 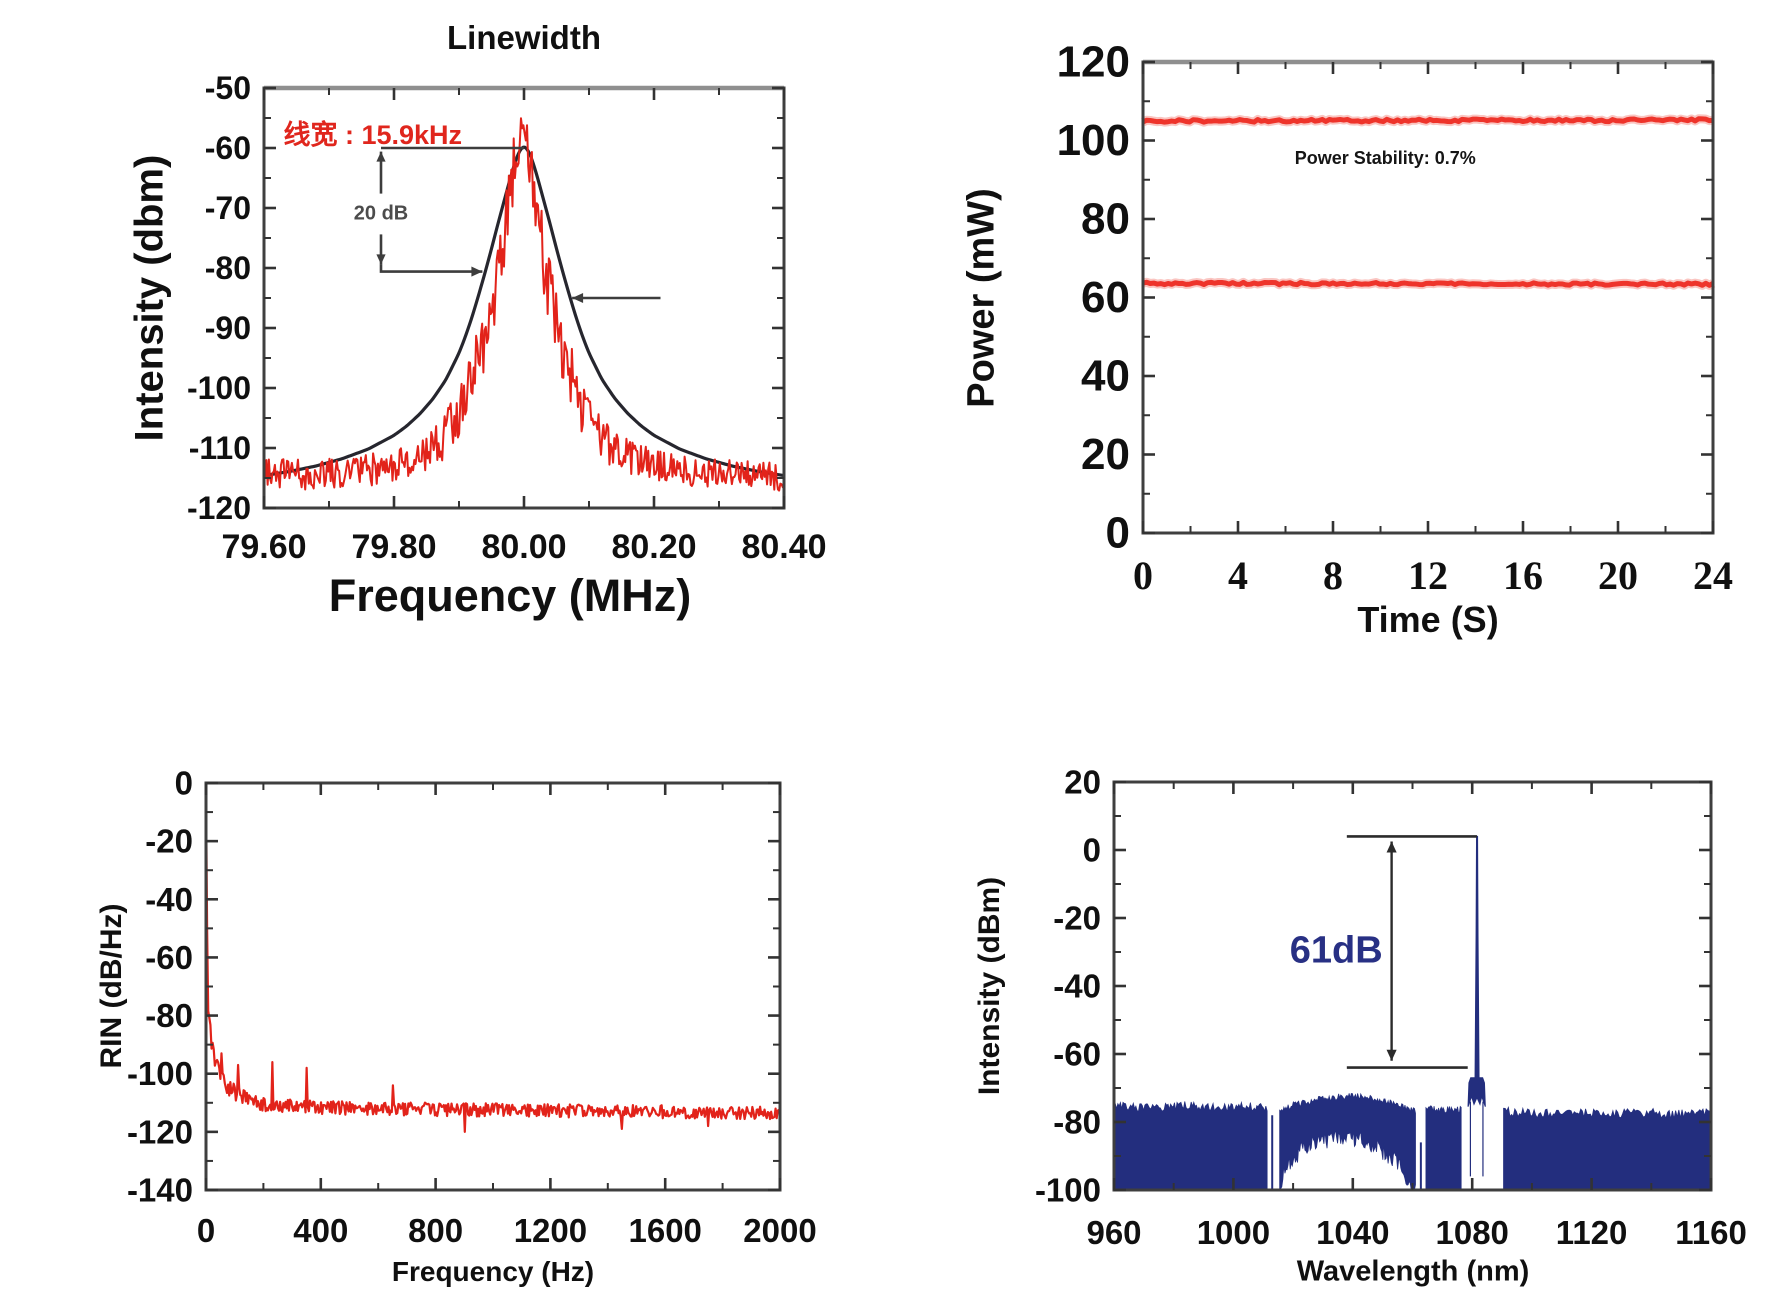 I want to click on svg-text: 1600, so click(x=664, y=1230).